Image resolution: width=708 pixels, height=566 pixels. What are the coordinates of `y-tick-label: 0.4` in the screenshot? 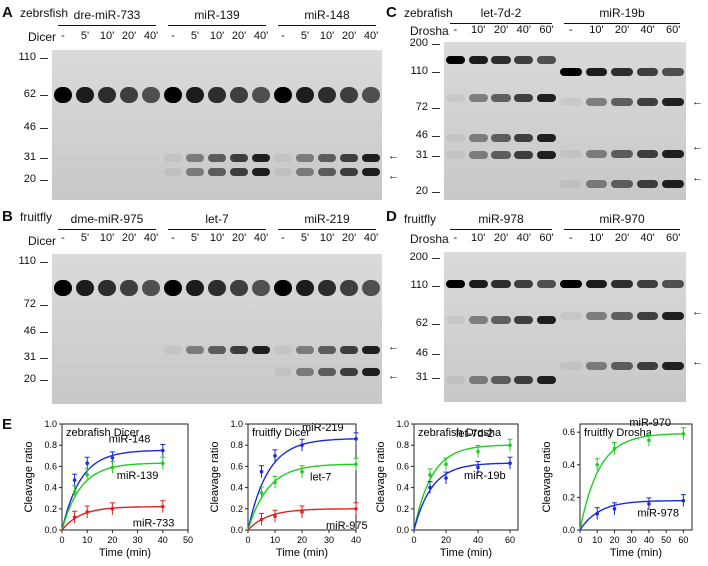 It's located at (402, 488).